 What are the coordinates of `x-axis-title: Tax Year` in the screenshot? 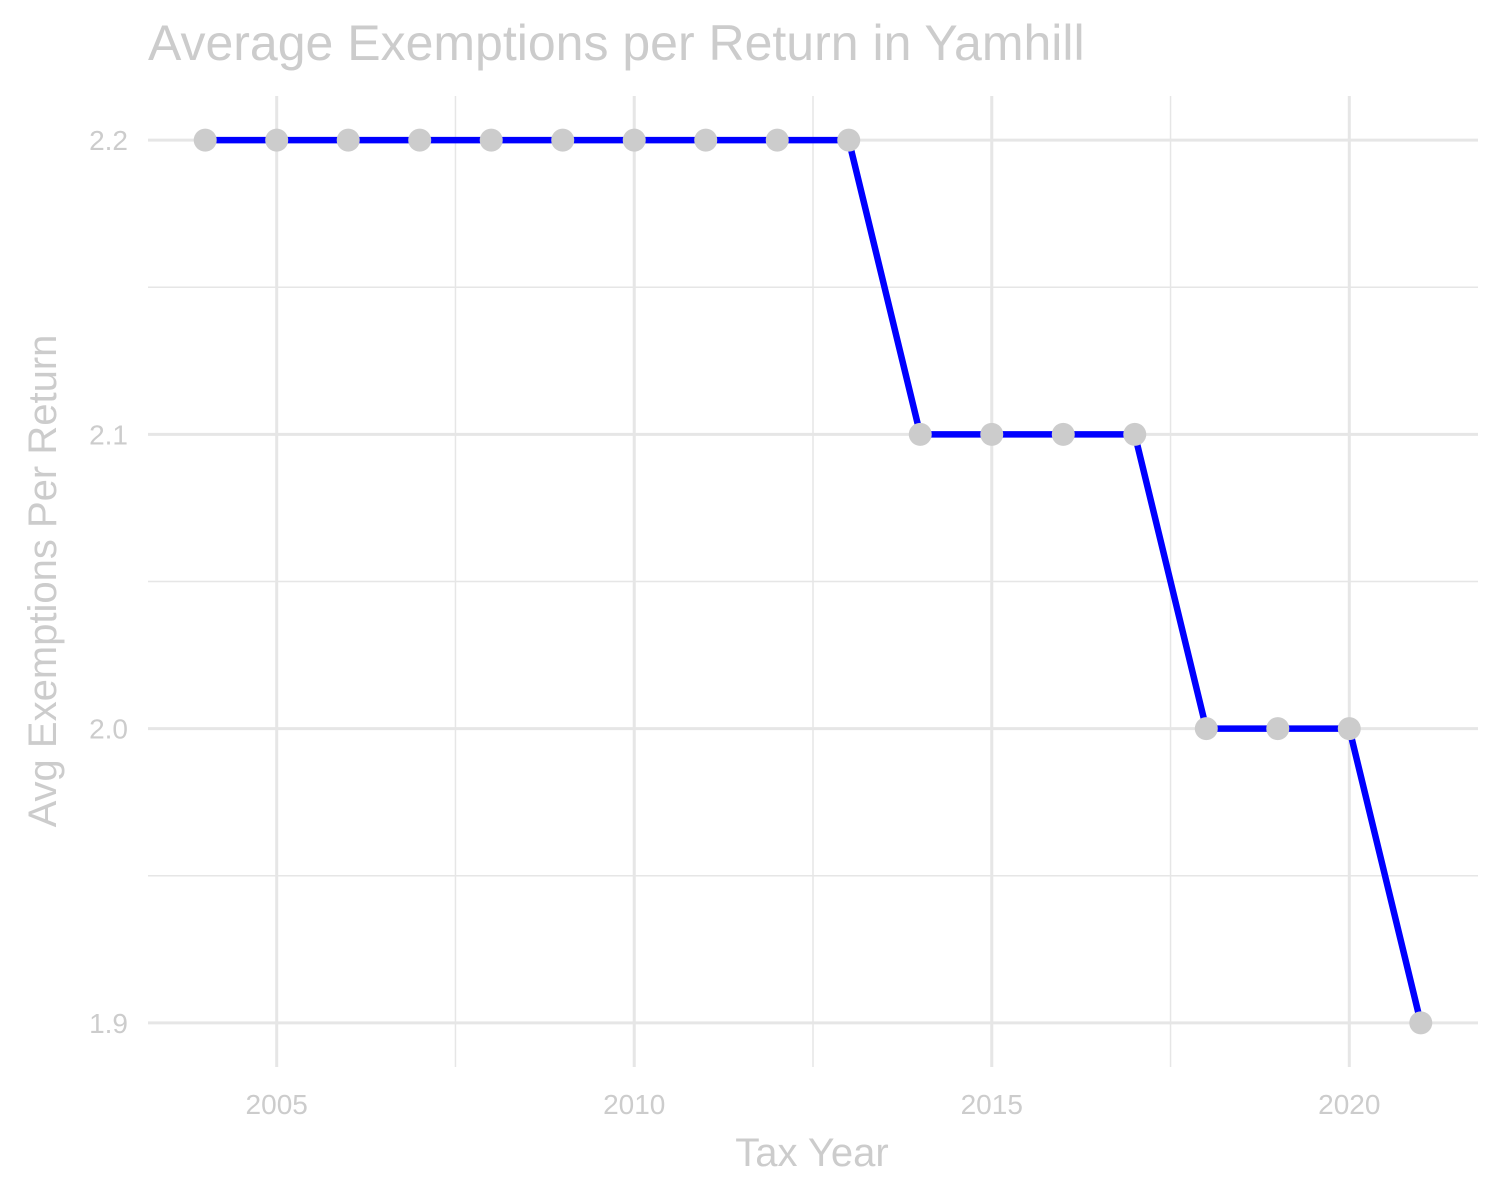 It's located at (811, 1153).